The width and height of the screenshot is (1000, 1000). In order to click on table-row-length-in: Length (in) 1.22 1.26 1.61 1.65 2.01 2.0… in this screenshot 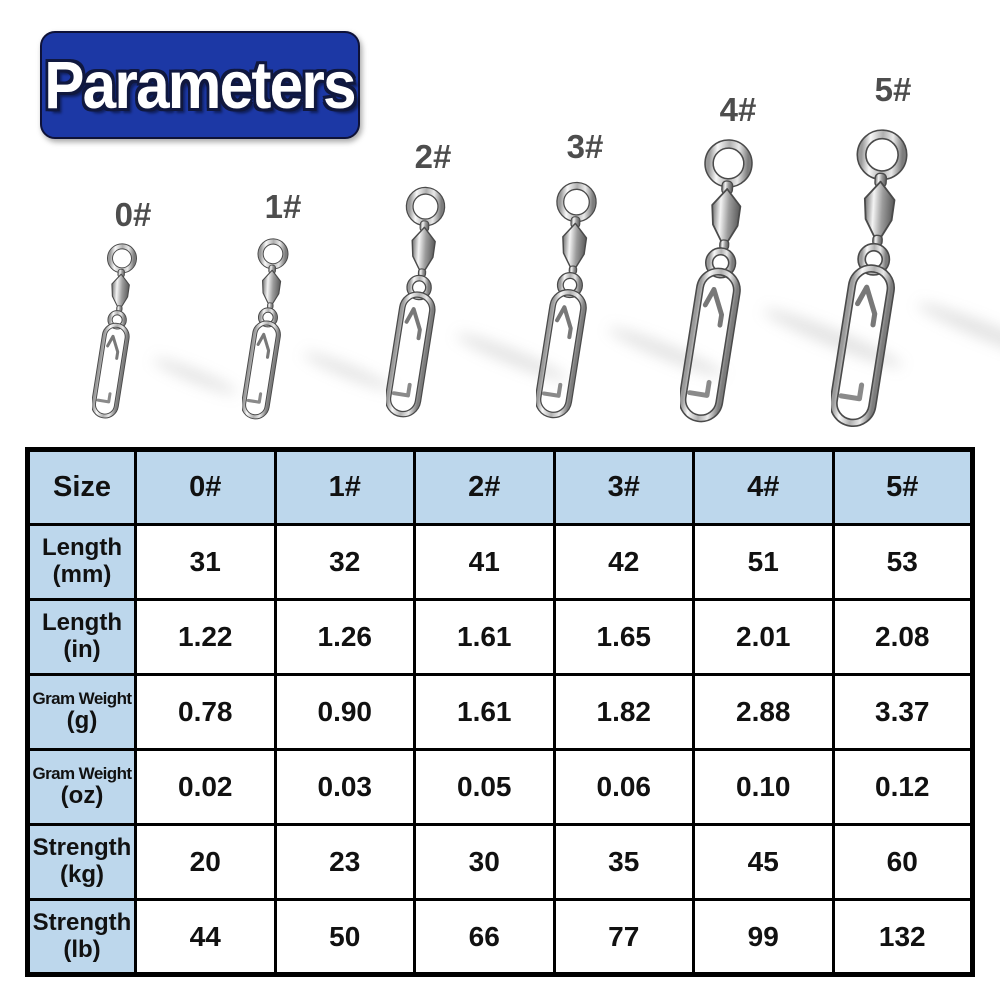, I will do `click(500, 637)`.